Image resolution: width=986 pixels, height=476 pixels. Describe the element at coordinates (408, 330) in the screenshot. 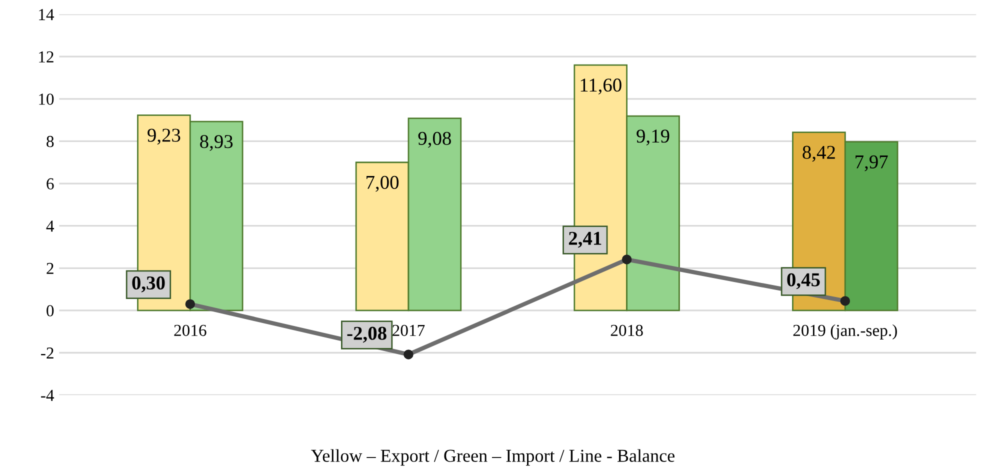

I see `x-tick-label: 2017` at that location.